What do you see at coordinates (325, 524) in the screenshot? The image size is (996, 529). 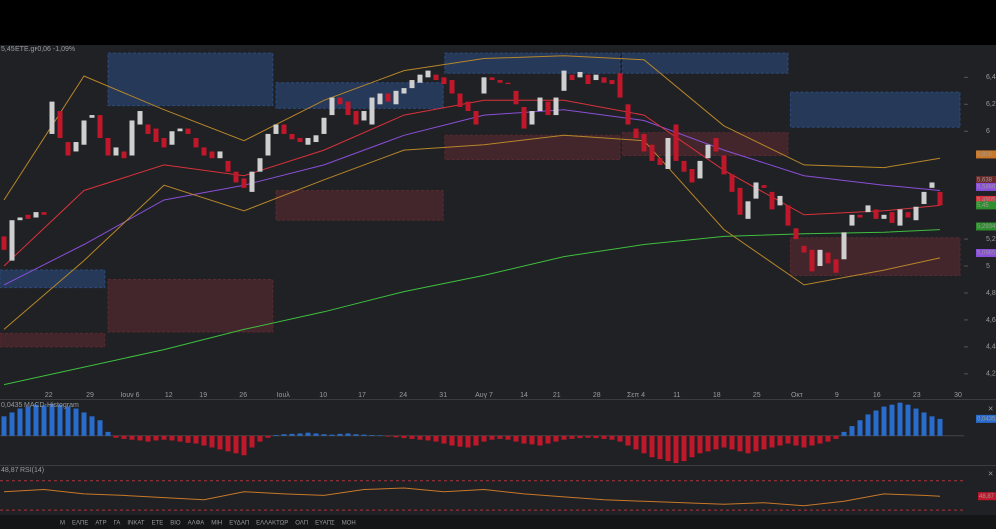 I see `toolbar-item: ΕΥΑΠΣ` at bounding box center [325, 524].